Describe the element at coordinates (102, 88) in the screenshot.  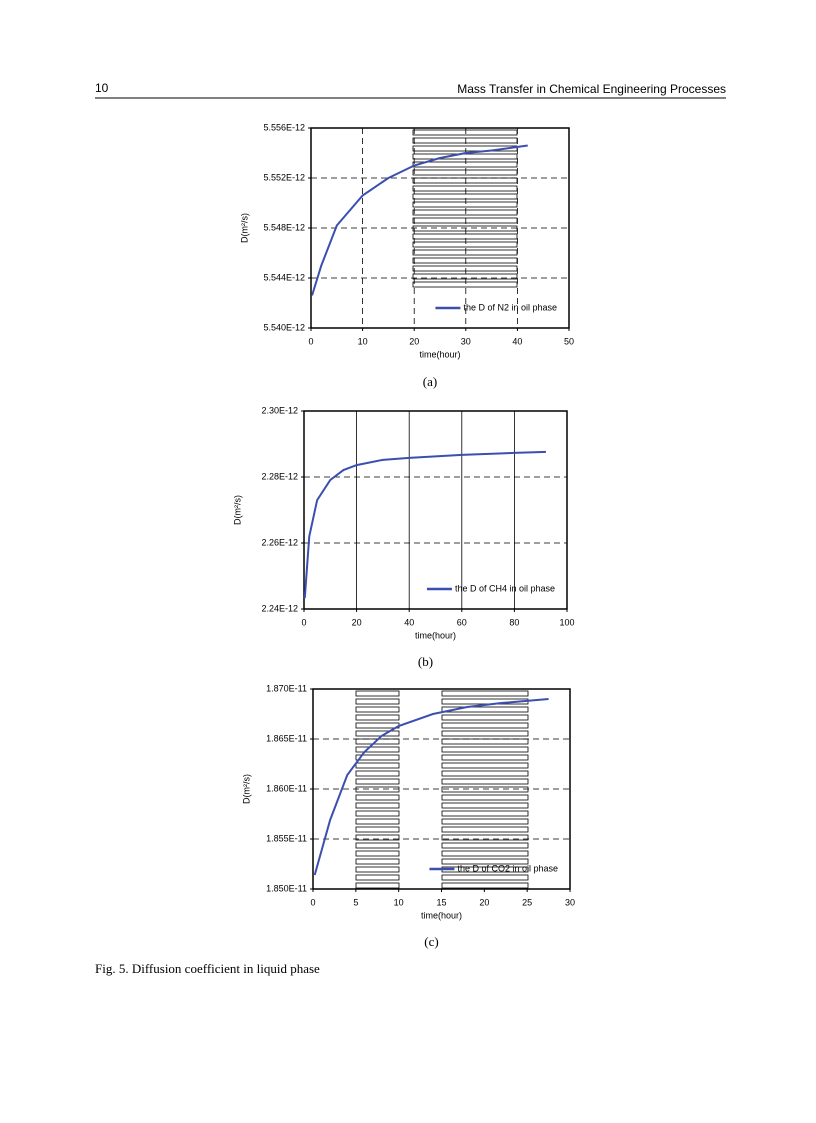
I see `page-number: 10` at that location.